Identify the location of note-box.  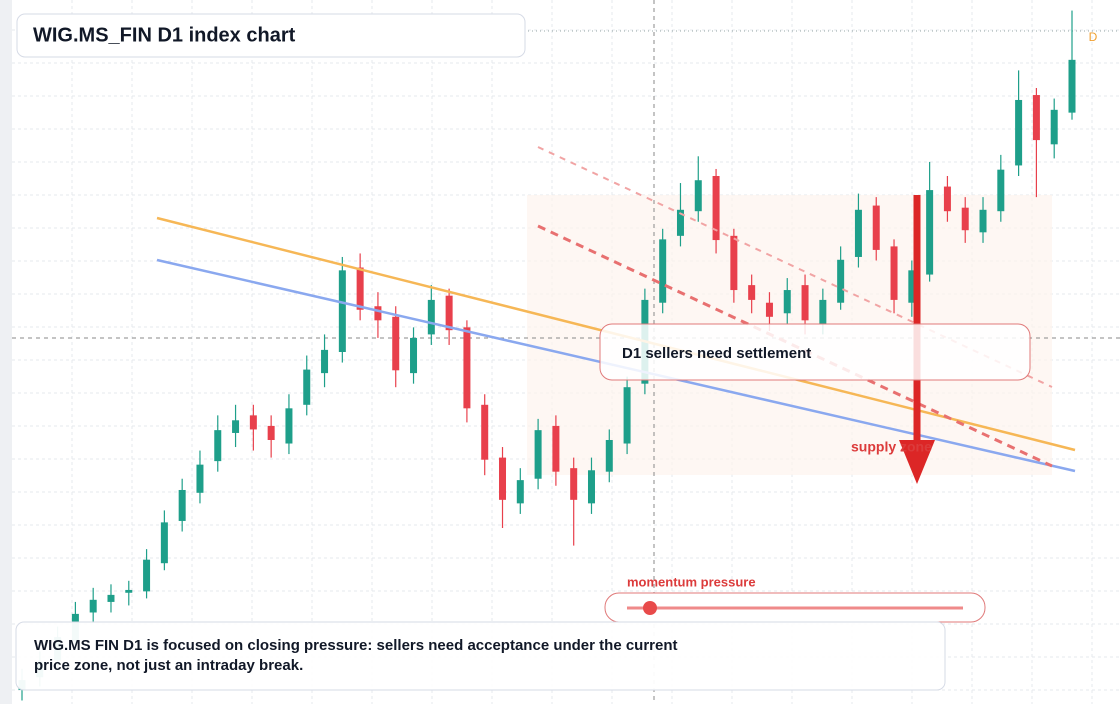
(480, 656).